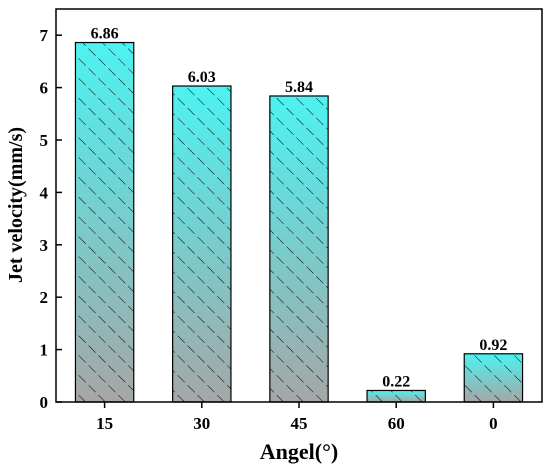 The width and height of the screenshot is (550, 467). What do you see at coordinates (105, 34) in the screenshot?
I see `value-label-15: 6.86` at bounding box center [105, 34].